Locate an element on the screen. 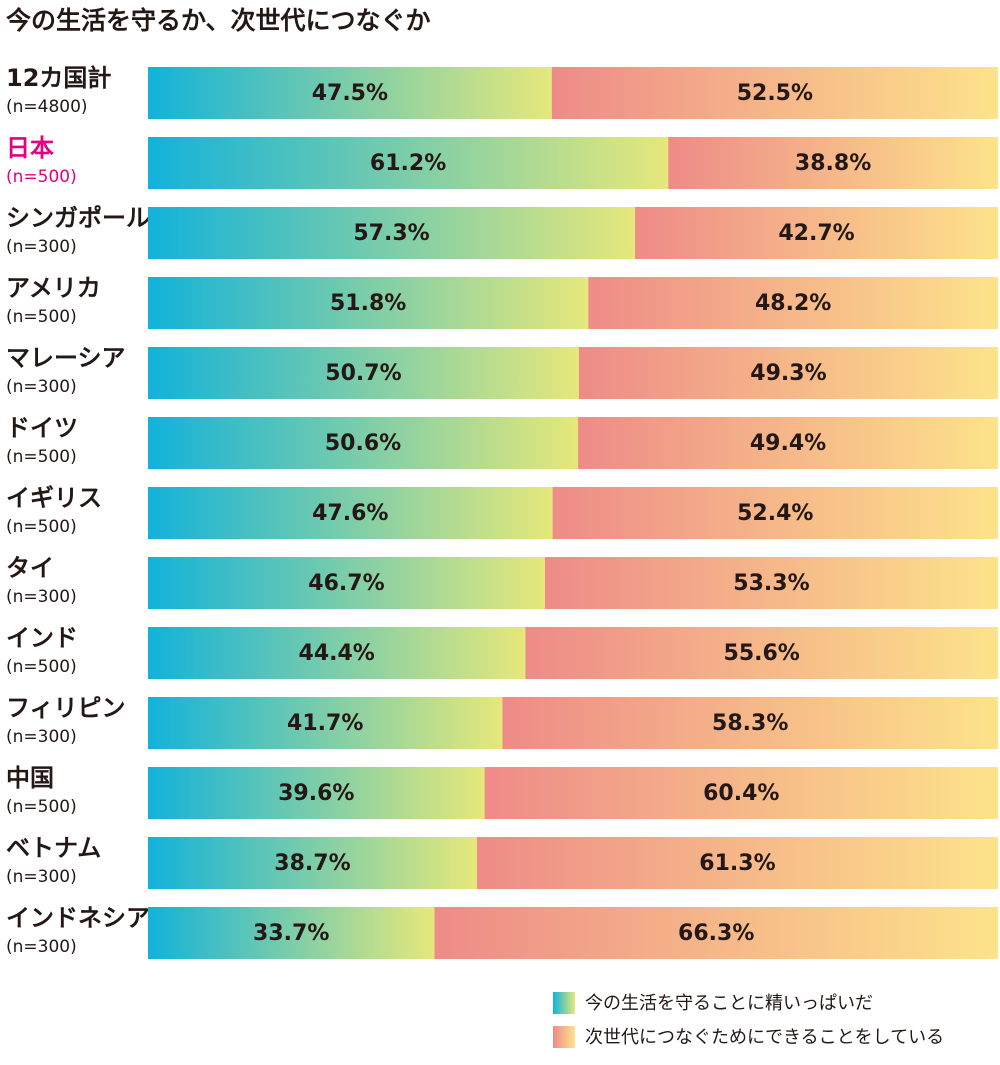 This screenshot has height=1065, width=1000. value-label: 49.3% is located at coordinates (788, 373).